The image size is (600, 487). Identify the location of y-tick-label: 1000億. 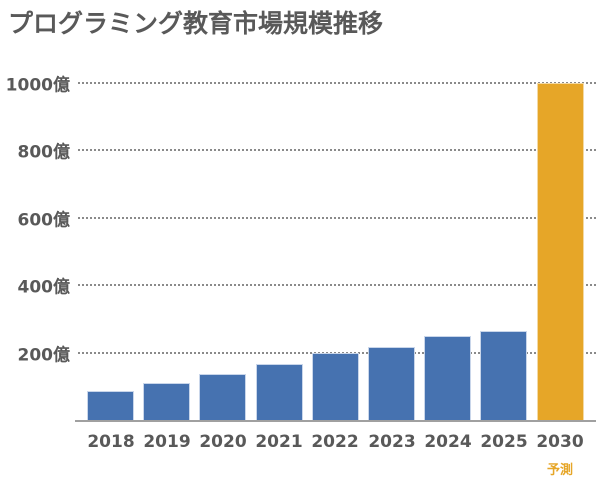
(37, 85).